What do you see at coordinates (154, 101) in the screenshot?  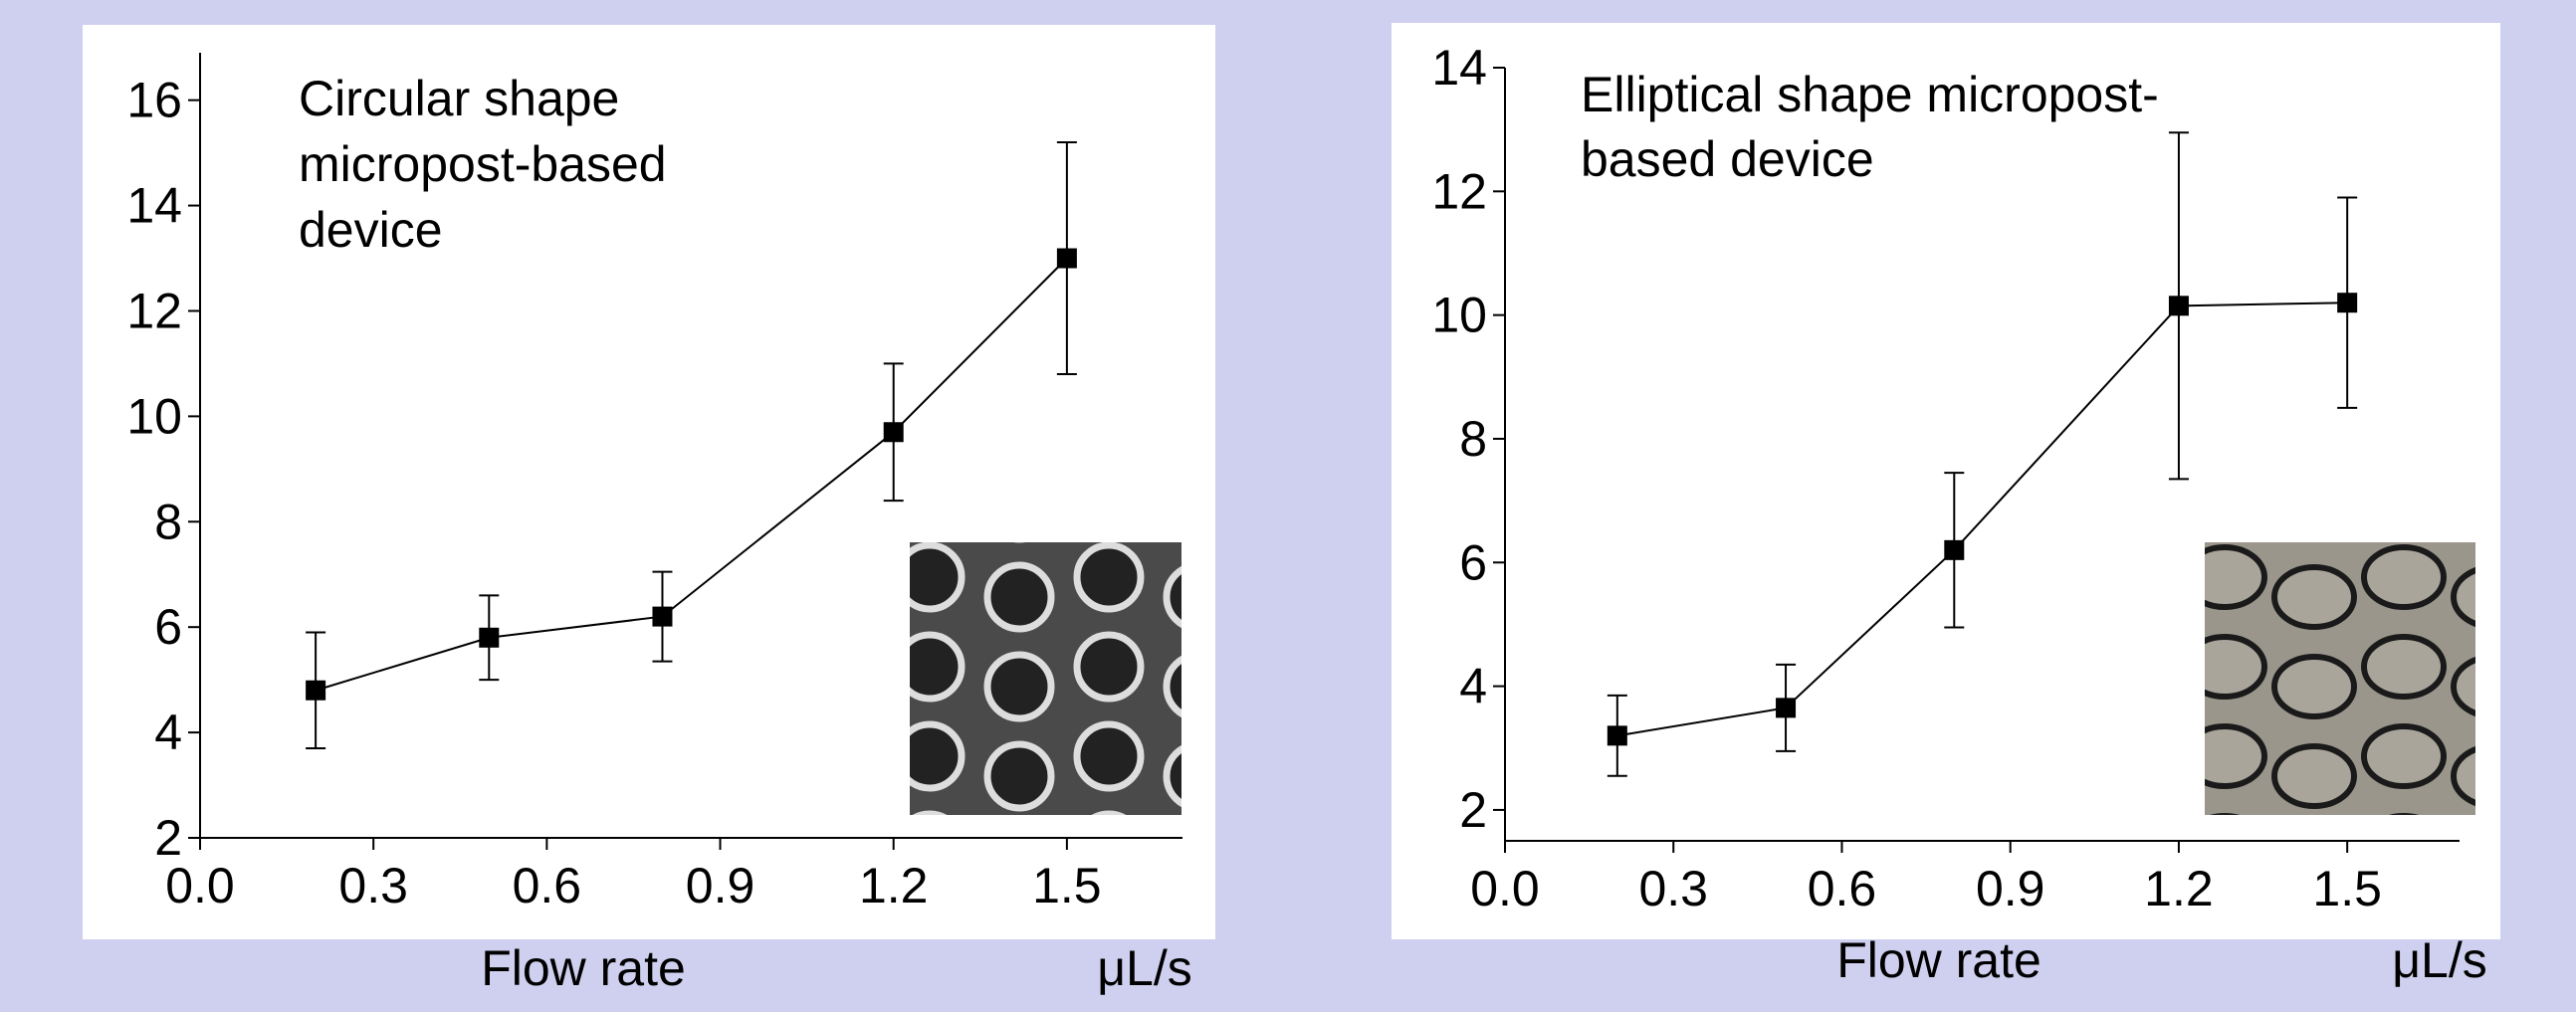 I see `y-tick-label: 16` at bounding box center [154, 101].